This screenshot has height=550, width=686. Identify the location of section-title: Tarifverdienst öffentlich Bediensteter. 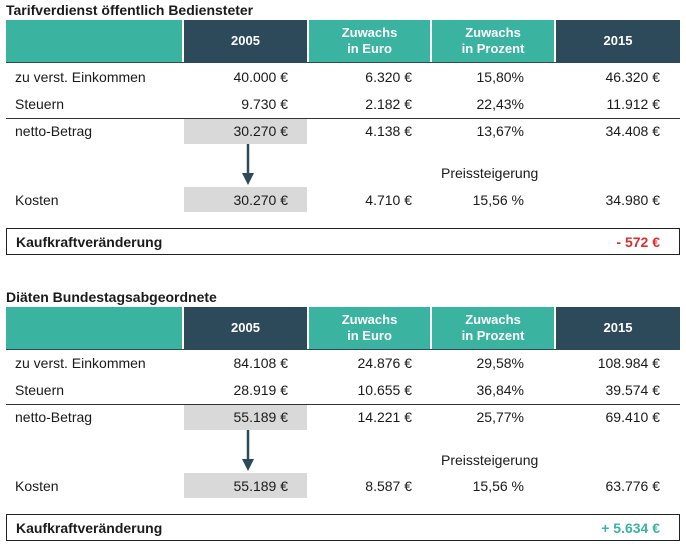
(130, 10).